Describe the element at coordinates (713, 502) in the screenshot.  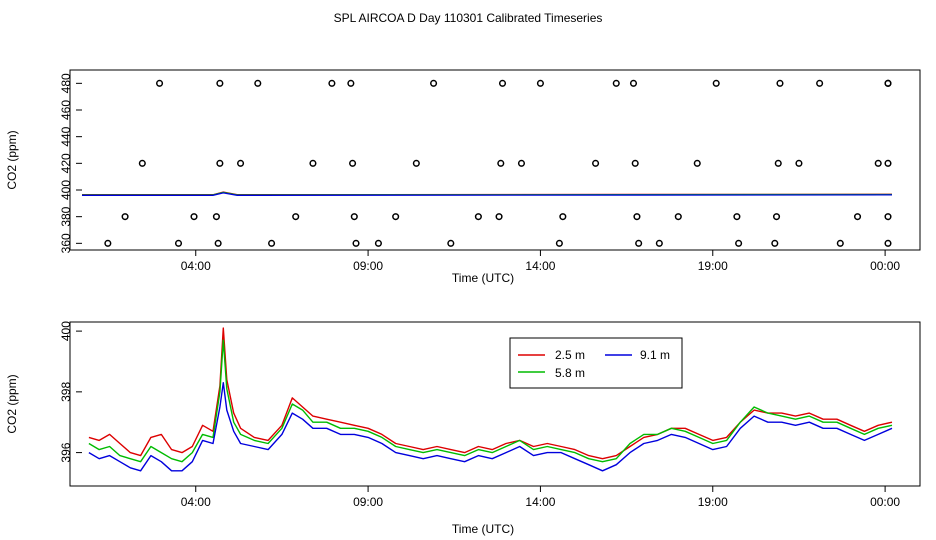
I see `bottom-x-tick-label: 19:00` at that location.